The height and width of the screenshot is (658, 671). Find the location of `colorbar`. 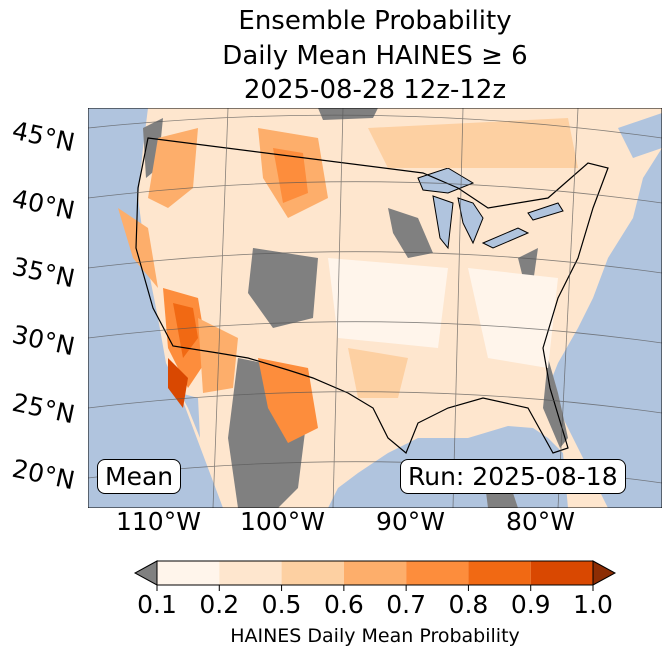

colorbar is located at coordinates (375, 575).